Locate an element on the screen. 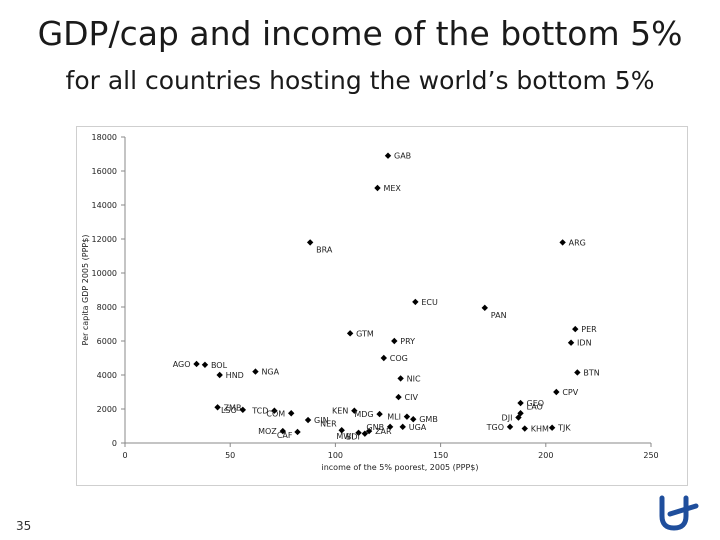 The height and width of the screenshot is (540, 720). data-point-tgo is located at coordinates (510, 427).